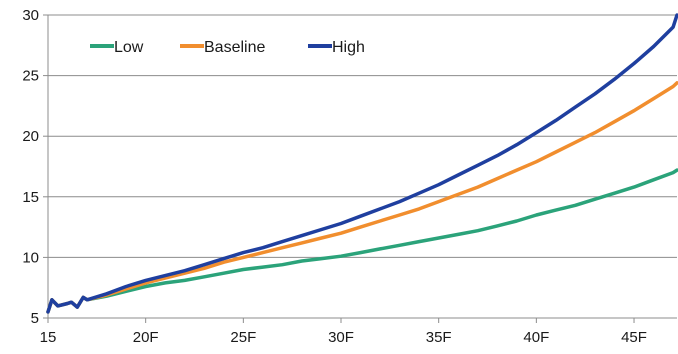 The width and height of the screenshot is (678, 354). I want to click on x-tick-label: 20F, so click(146, 337).